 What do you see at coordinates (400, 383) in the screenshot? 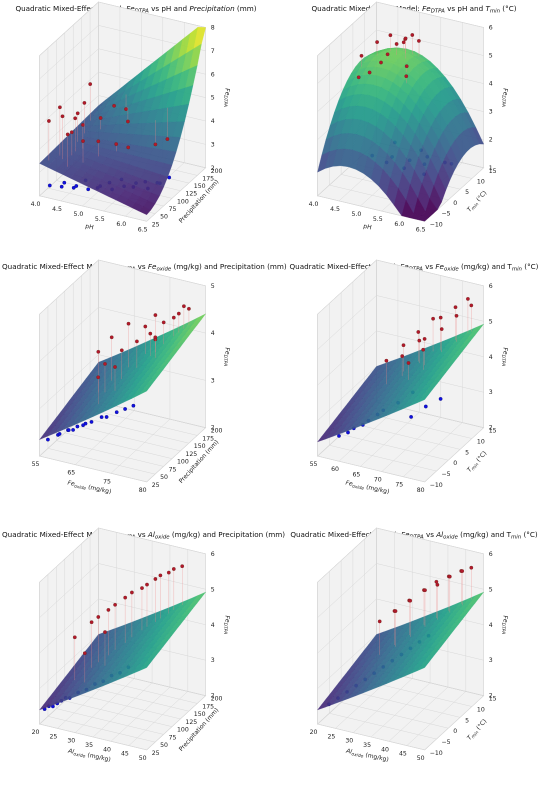
I see `fitted-surface` at bounding box center [400, 383].